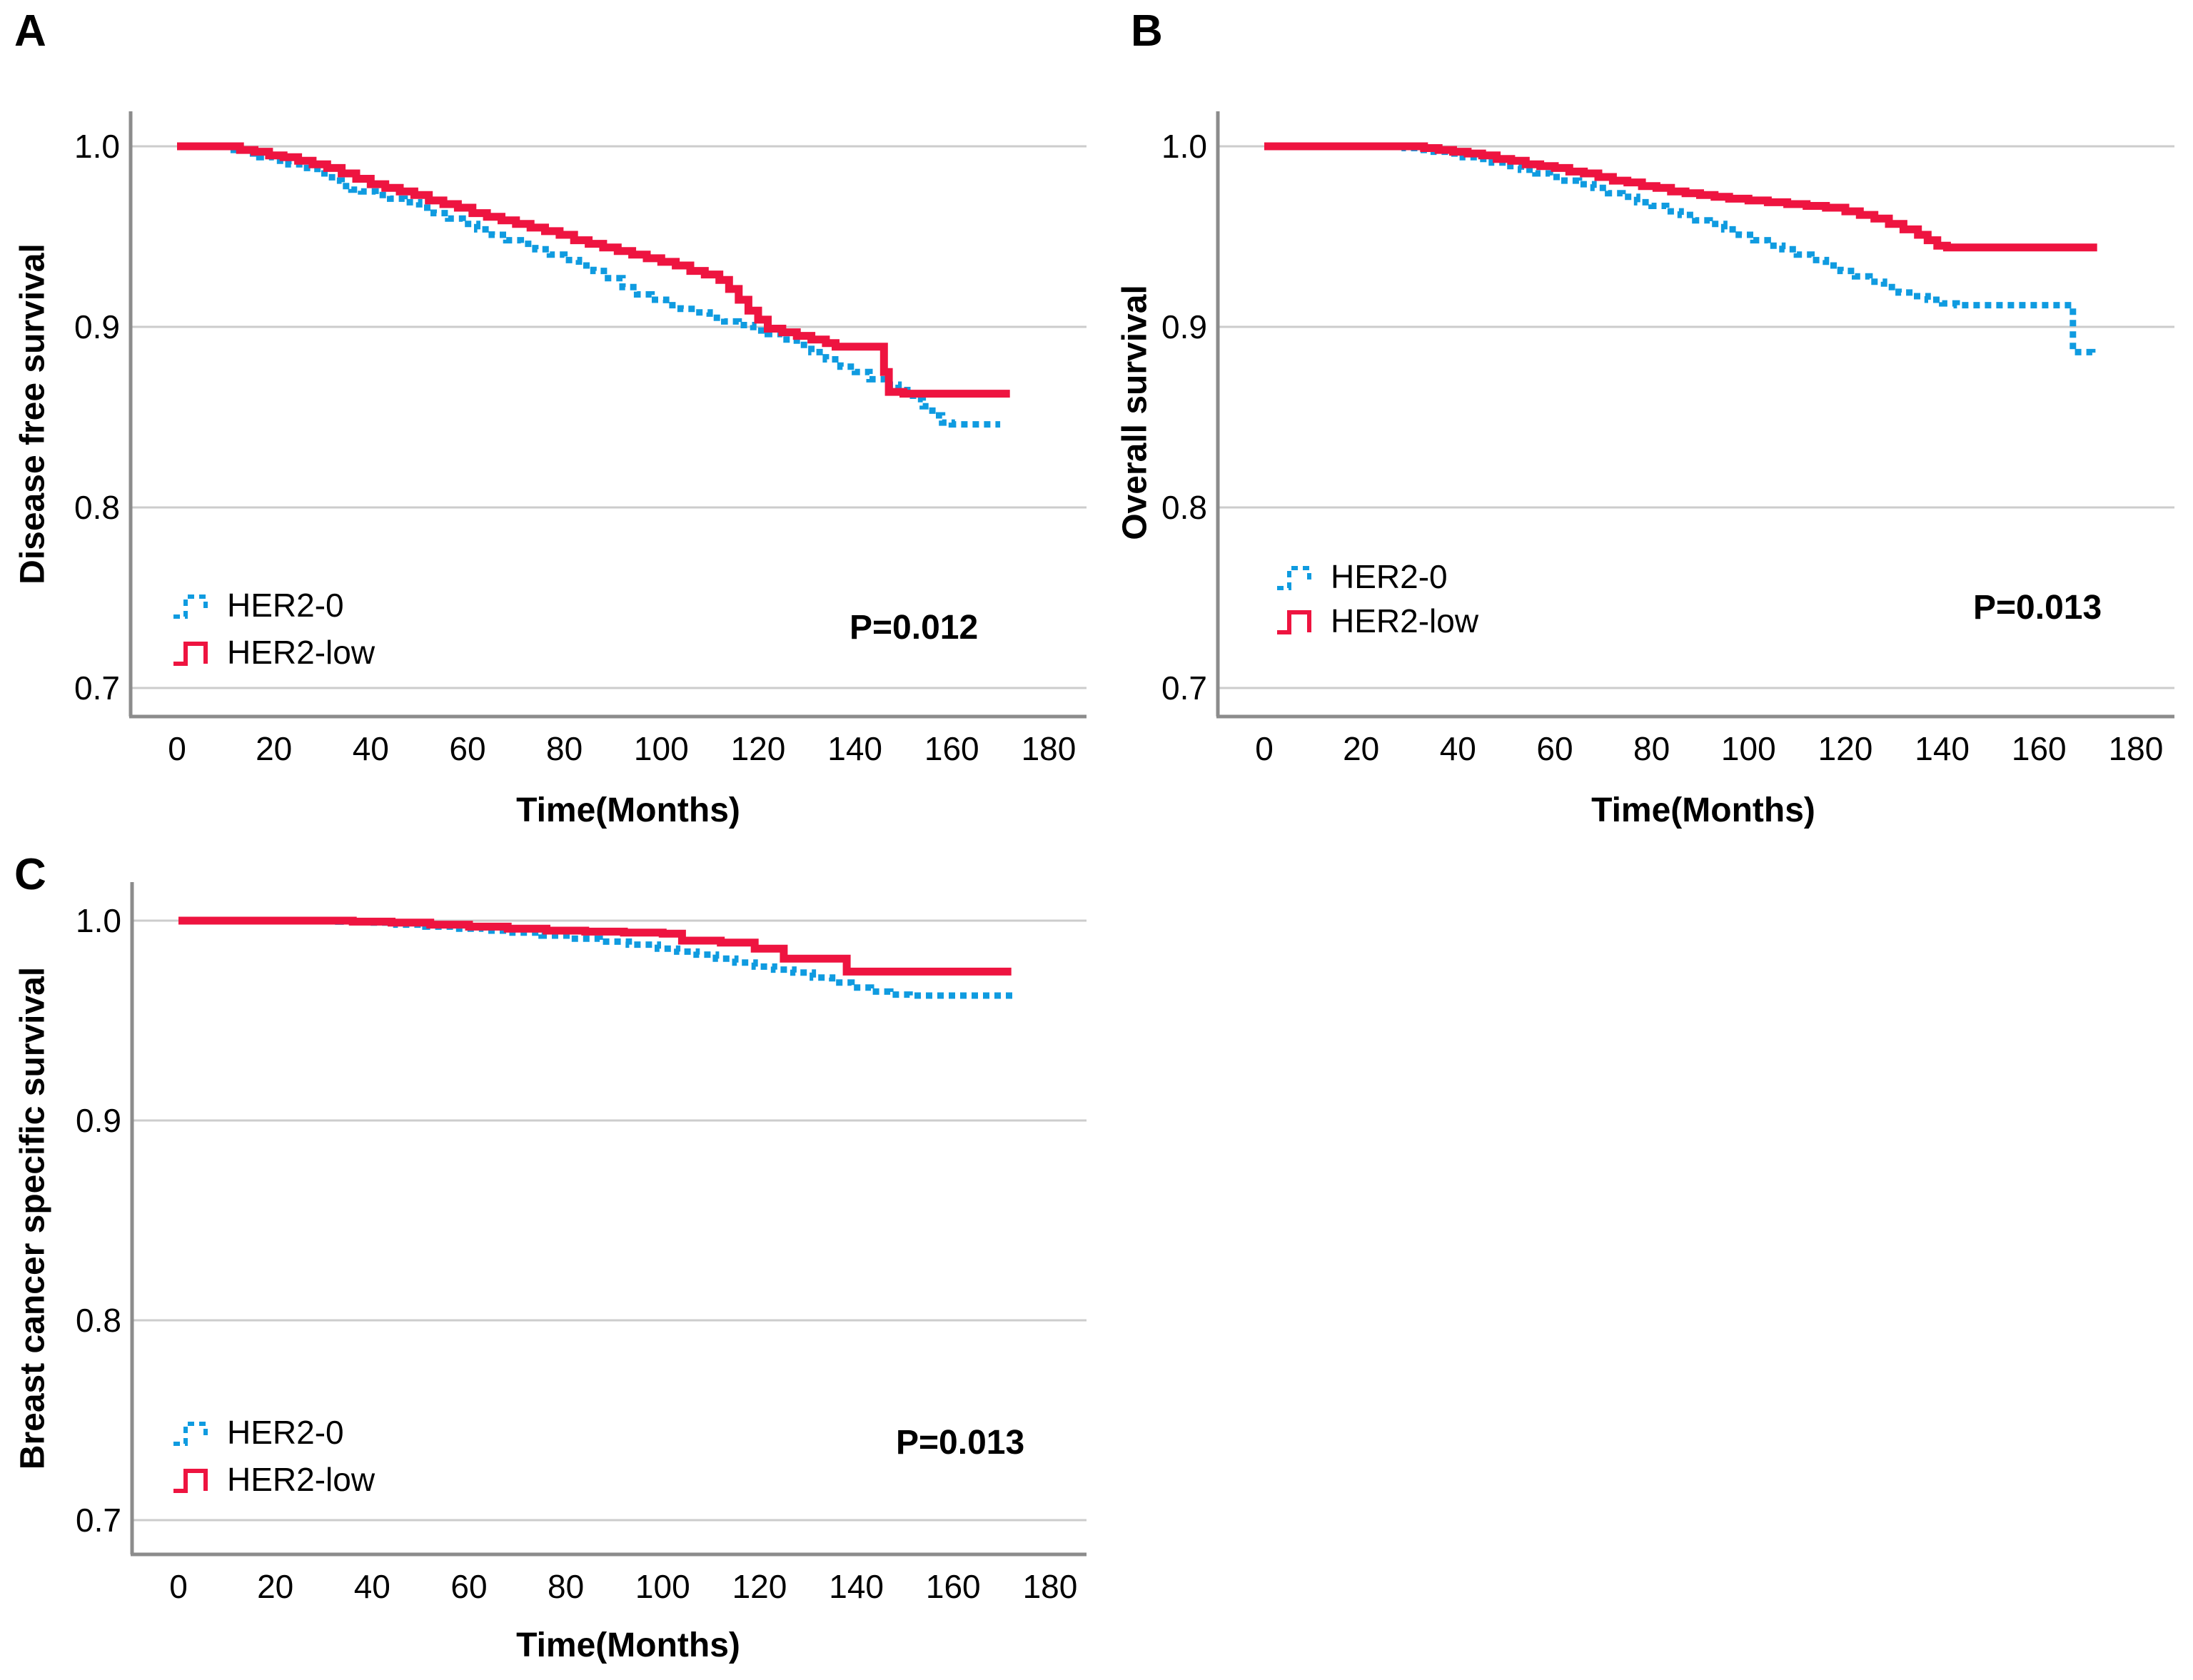 This screenshot has height=1680, width=2193. I want to click on x-axis-title-b: Time(Months), so click(1703, 810).